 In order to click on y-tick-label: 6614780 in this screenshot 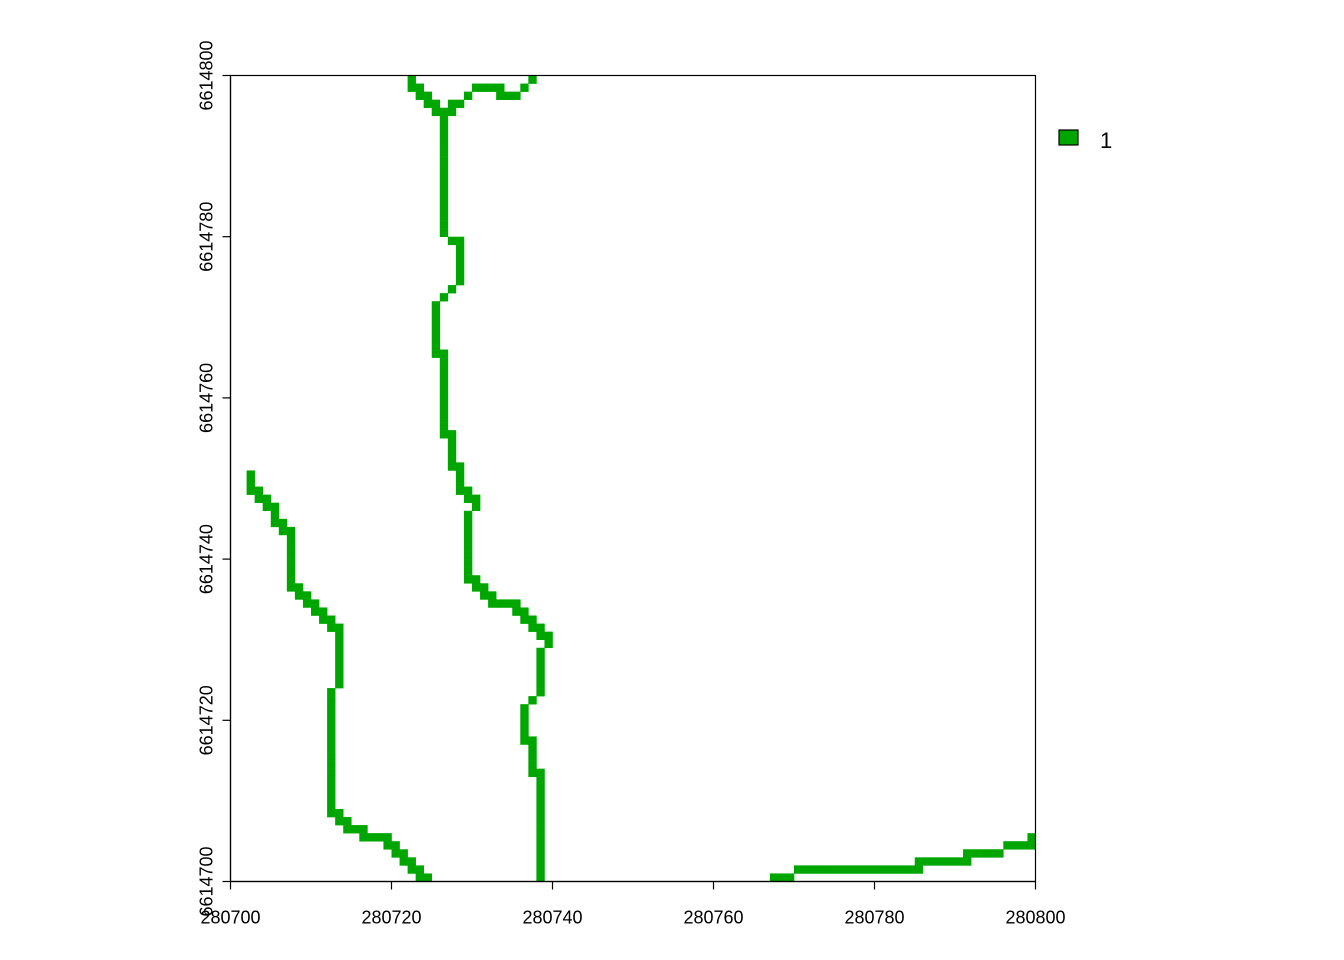, I will do `click(207, 237)`.